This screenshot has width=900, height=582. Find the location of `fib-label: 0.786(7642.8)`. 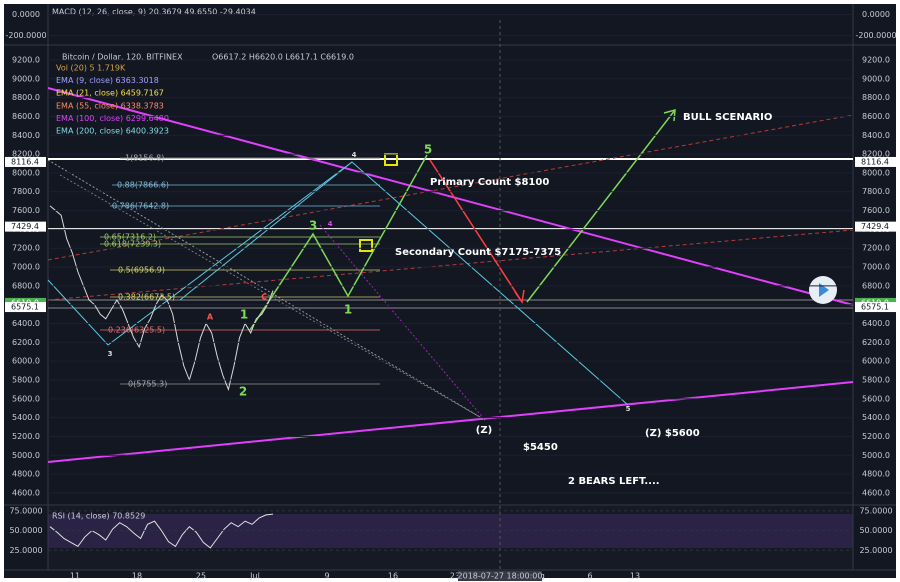

fib-label: 0.786(7642.8) is located at coordinates (140, 206).